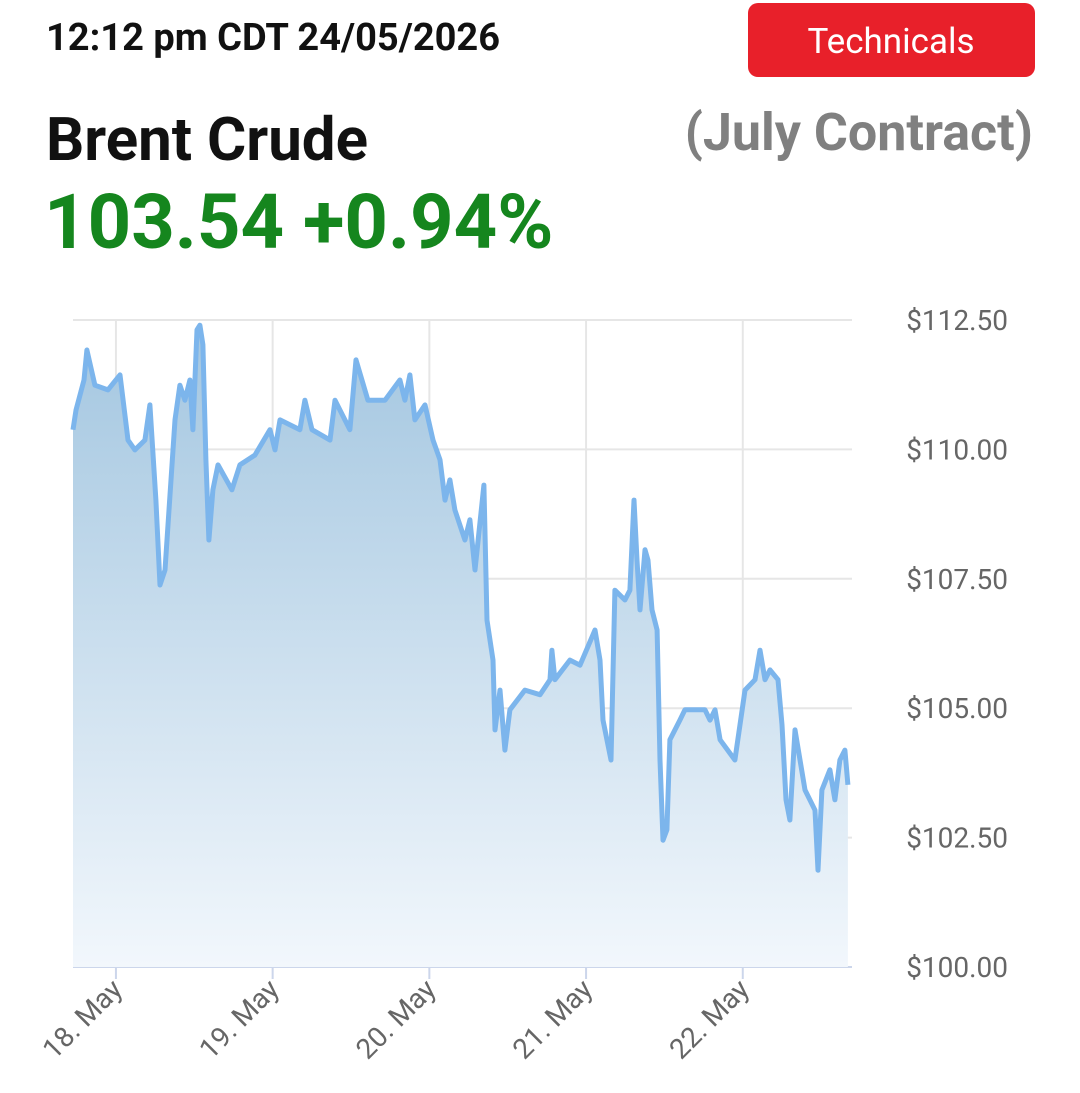  Describe the element at coordinates (957, 967) in the screenshot. I see `y-tick-label: $100.00` at that location.